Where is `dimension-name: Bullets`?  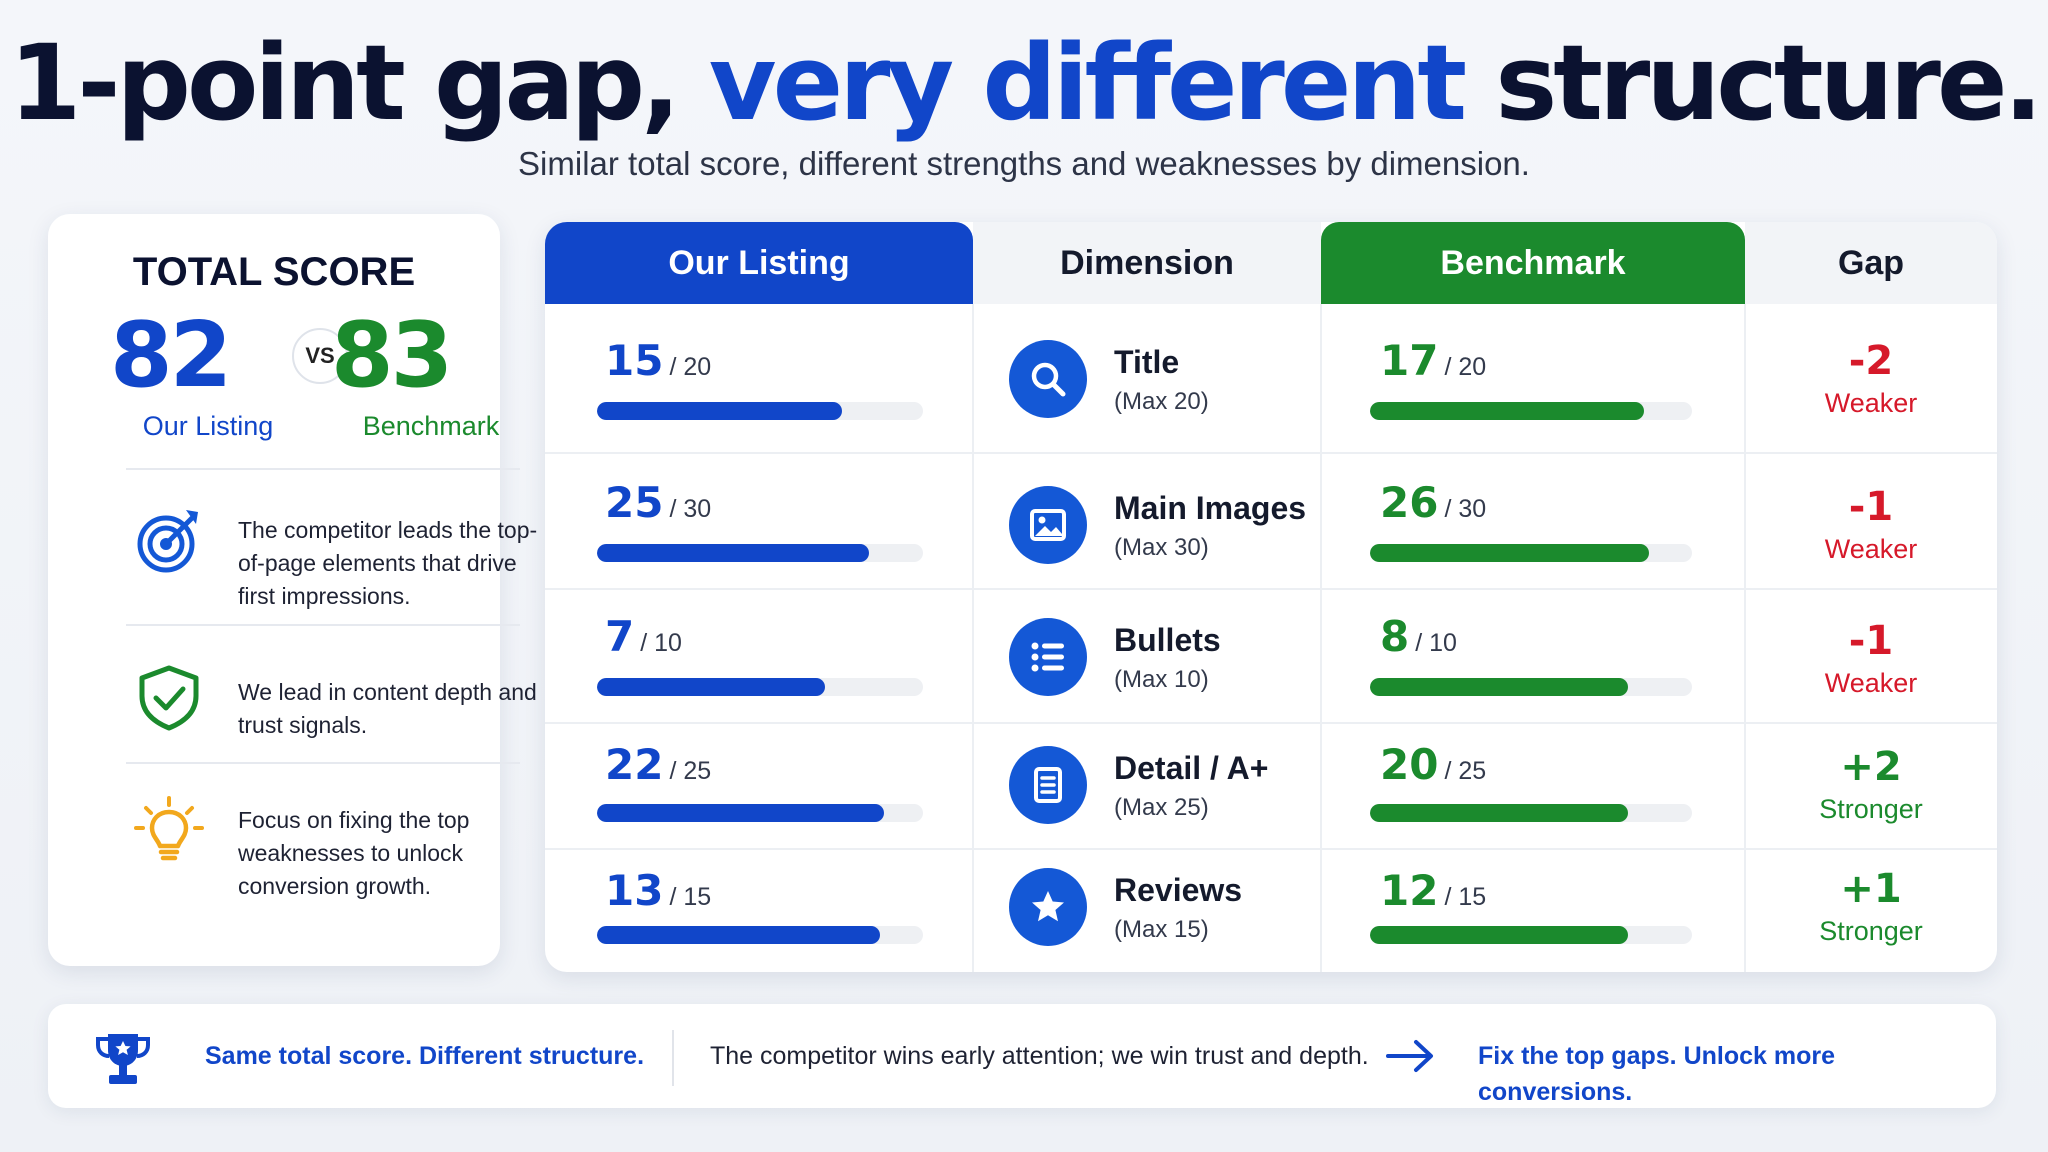
dimension-name: Bullets is located at coordinates (1167, 640).